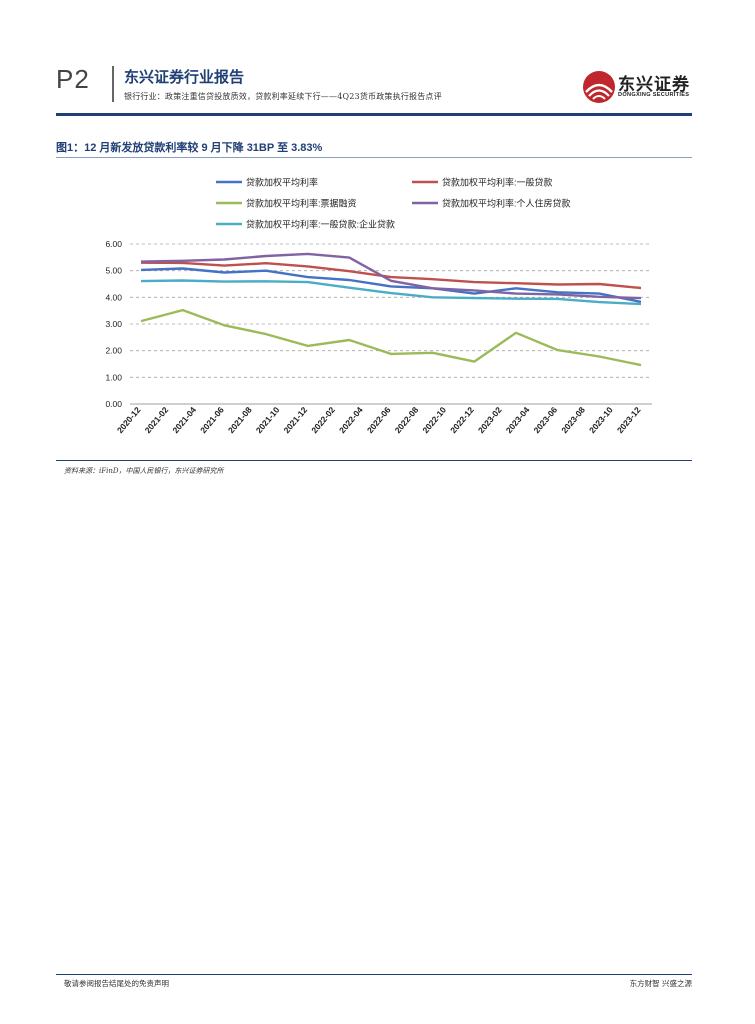  I want to click on company-logo: 东兴证券 DONGXING SECURITIES, so click(642, 87).